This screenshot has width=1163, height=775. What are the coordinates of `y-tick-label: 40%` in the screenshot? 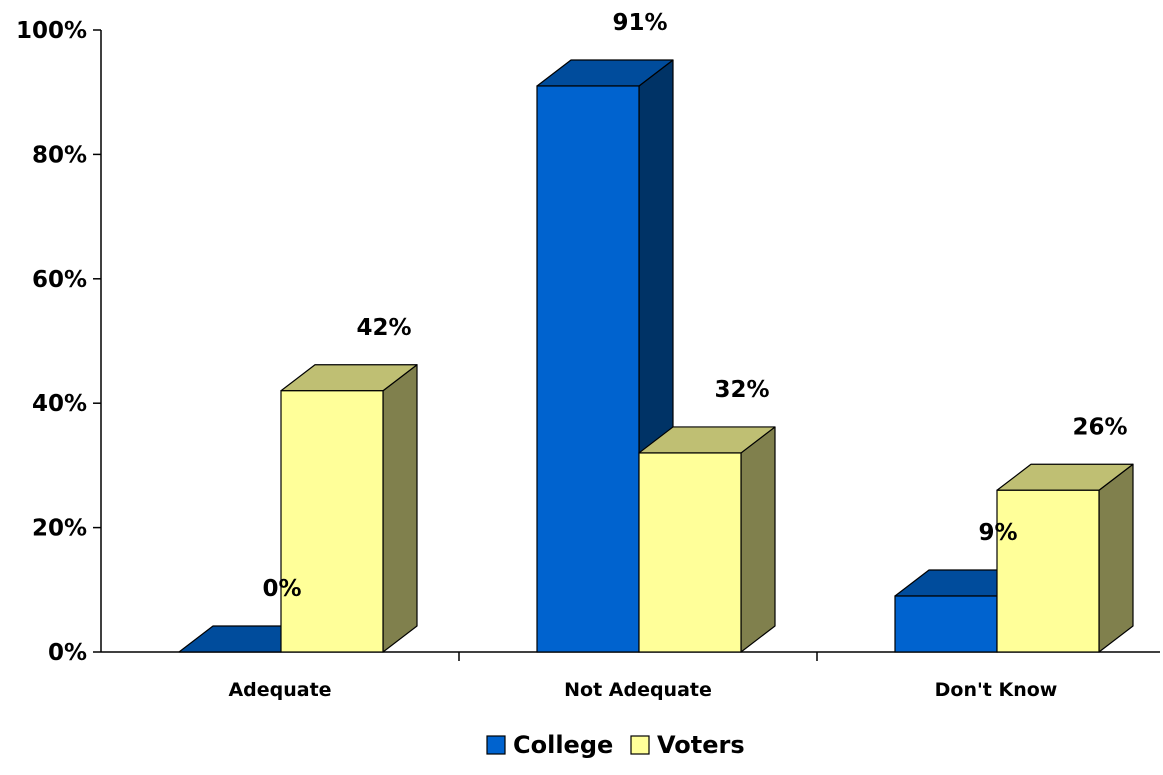 It's located at (59, 404).